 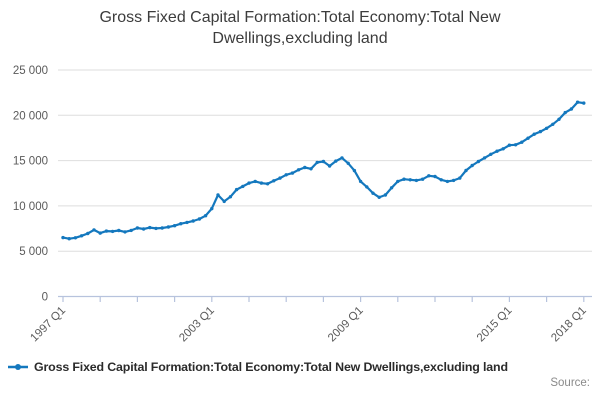 What do you see at coordinates (30, 116) in the screenshot?
I see `y-axis-tick-label: 20 000` at bounding box center [30, 116].